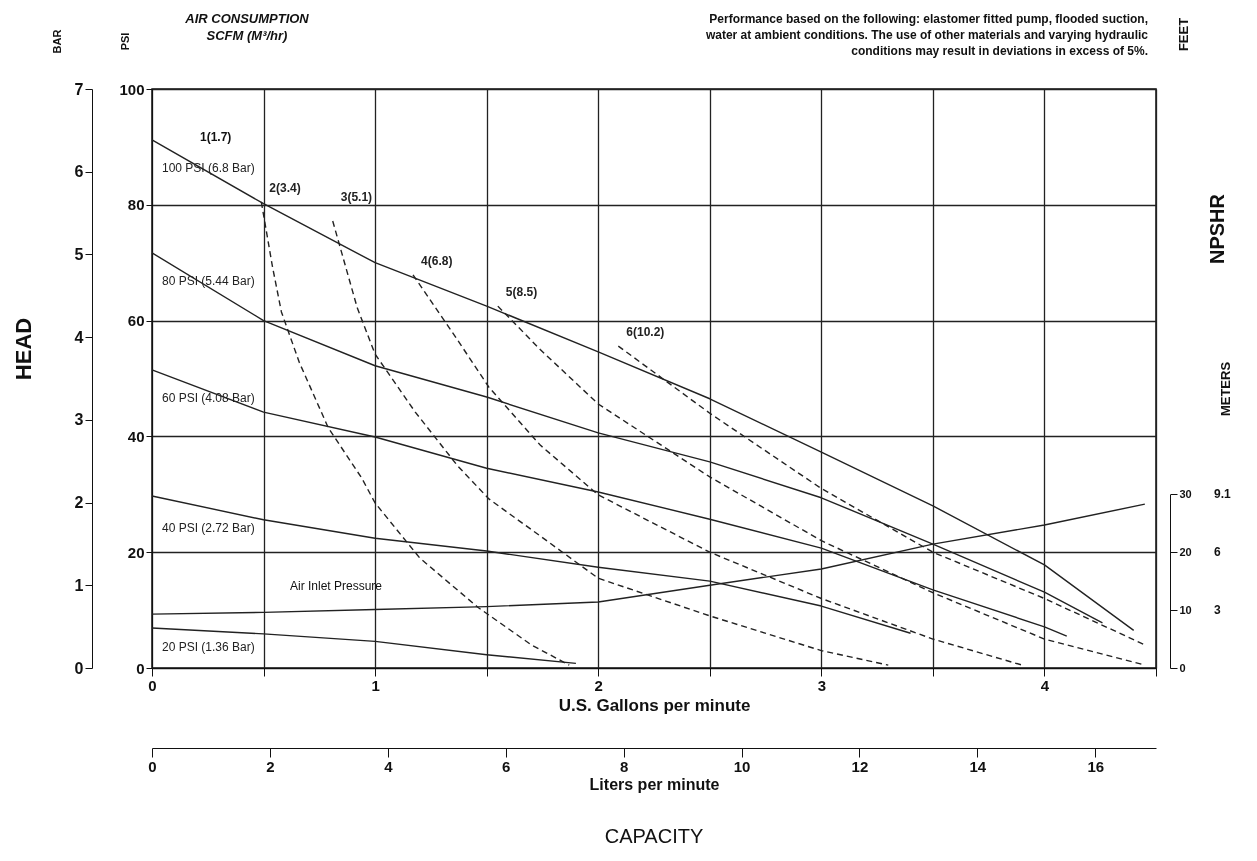 This screenshot has width=1257, height=861. I want to click on y2-tick-label: 7, so click(79, 89).